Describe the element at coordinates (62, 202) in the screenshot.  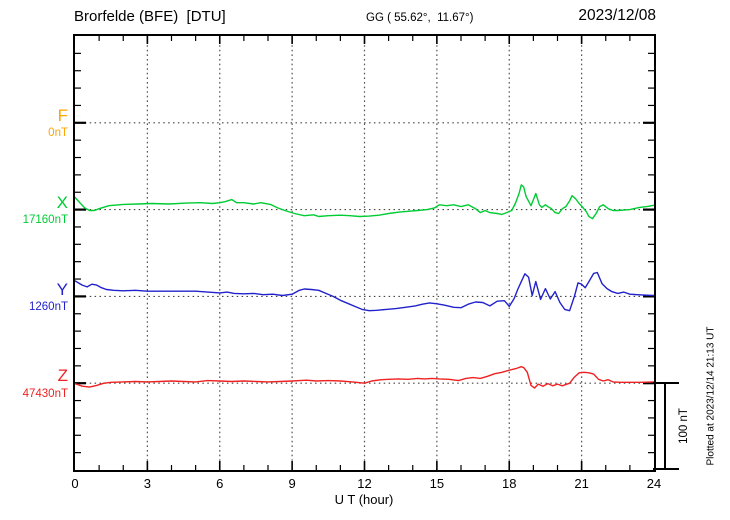
I see `component-label-x: X` at that location.